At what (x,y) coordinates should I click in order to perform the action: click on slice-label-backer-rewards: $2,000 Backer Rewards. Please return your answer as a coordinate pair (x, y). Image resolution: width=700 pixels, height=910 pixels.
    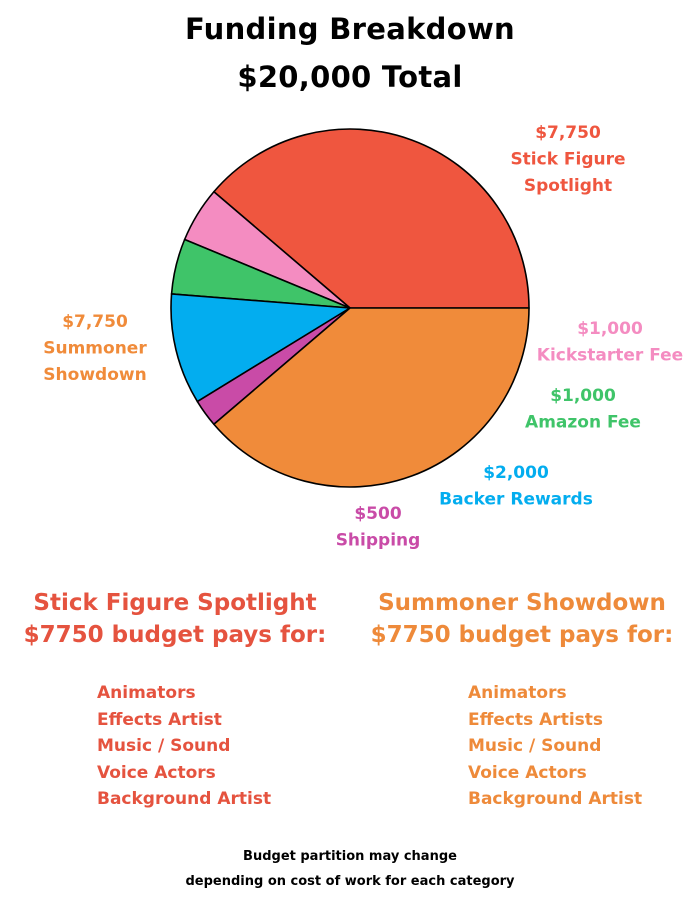
    Looking at the image, I should click on (516, 486).